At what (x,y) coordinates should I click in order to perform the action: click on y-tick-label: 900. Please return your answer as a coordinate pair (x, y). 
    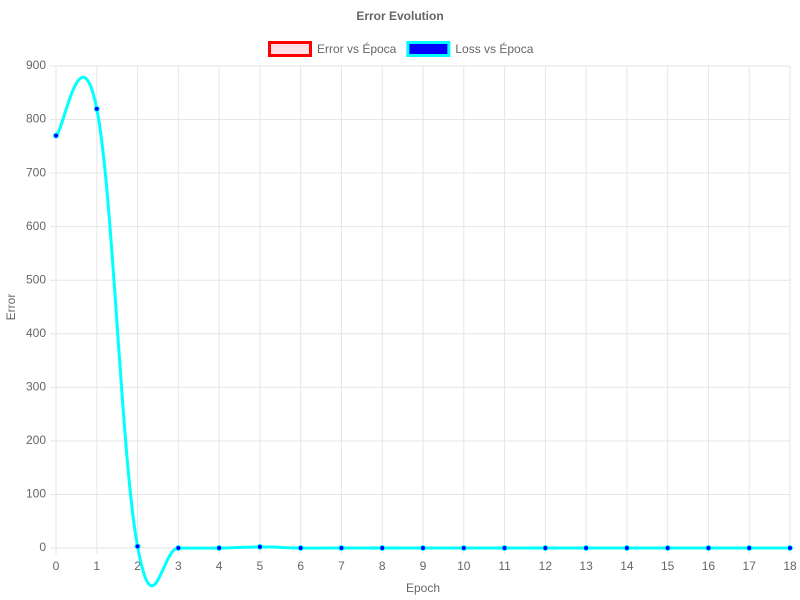
    Looking at the image, I should click on (36, 65).